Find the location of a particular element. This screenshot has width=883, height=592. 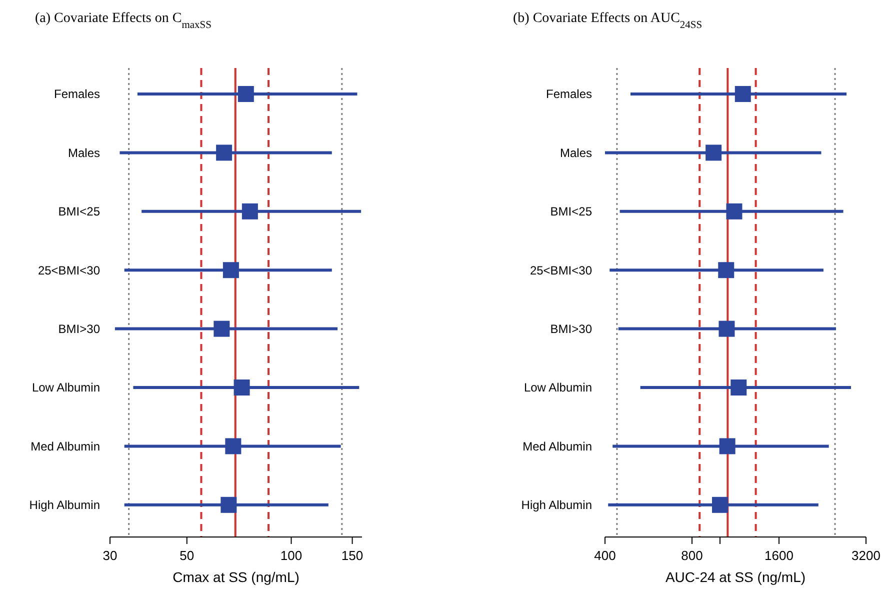

x-axis-title: AUC-24 at SS (ng/mL) is located at coordinates (735, 577).